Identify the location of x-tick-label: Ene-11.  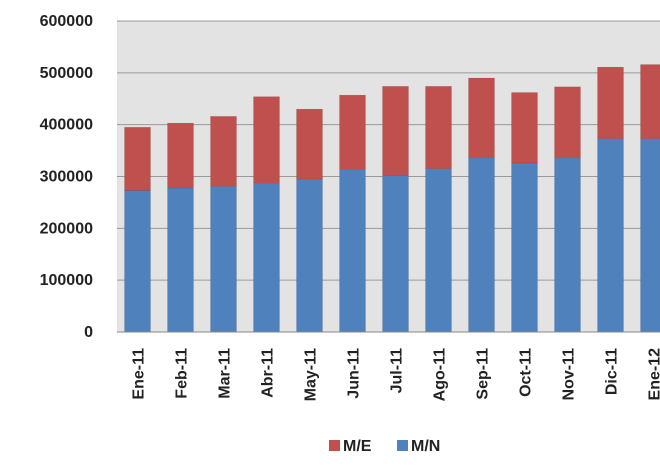
(139, 374).